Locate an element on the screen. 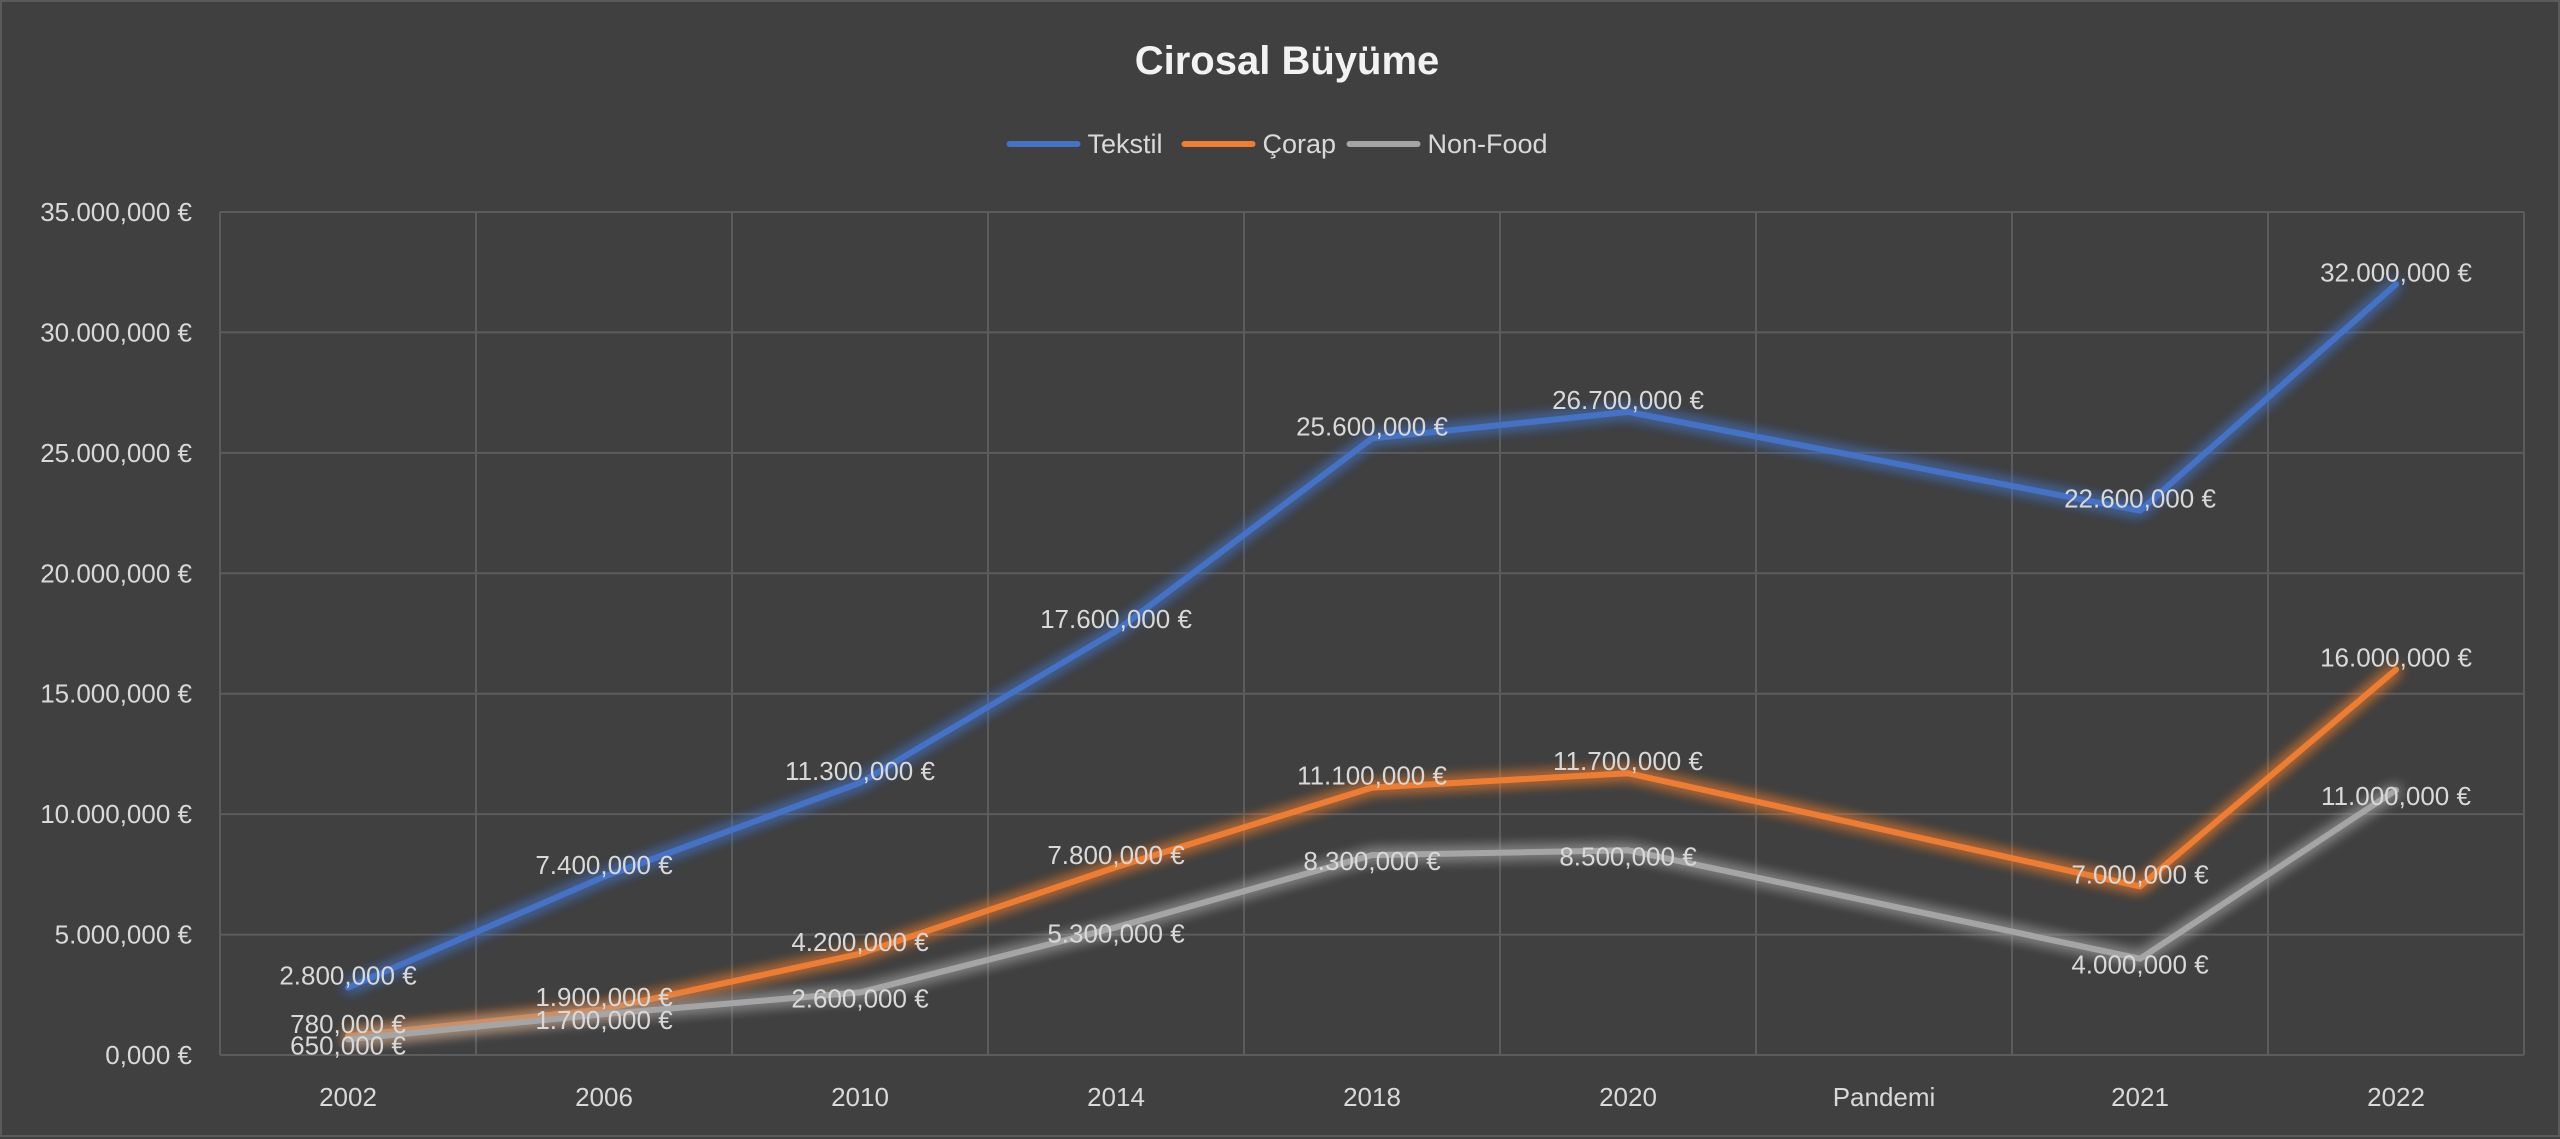 This screenshot has width=2560, height=1139. legend-item: Non-Food is located at coordinates (1447, 144).